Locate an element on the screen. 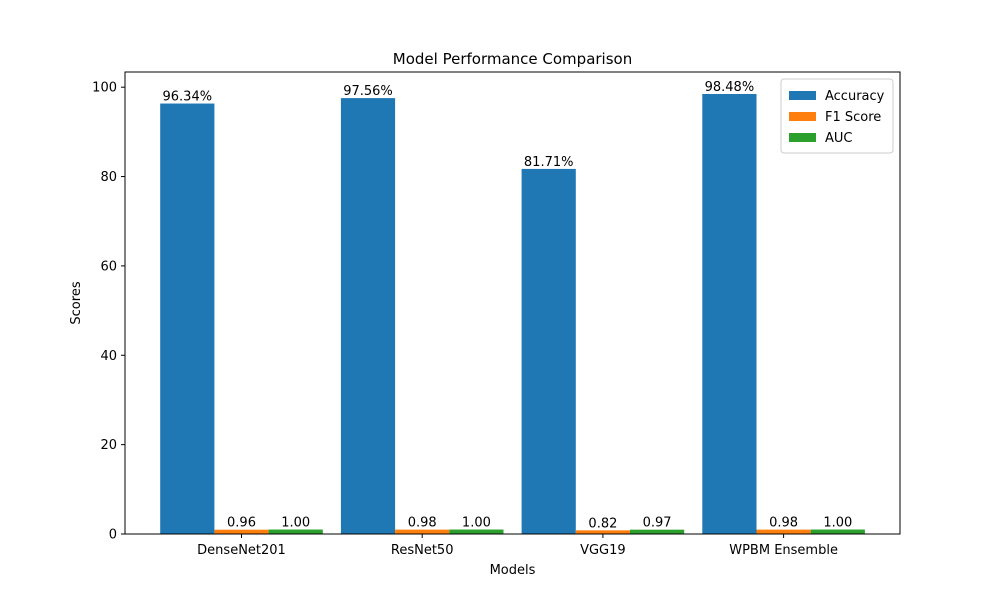  data-label-f1-score-resnet50: 0.98 is located at coordinates (422, 523).